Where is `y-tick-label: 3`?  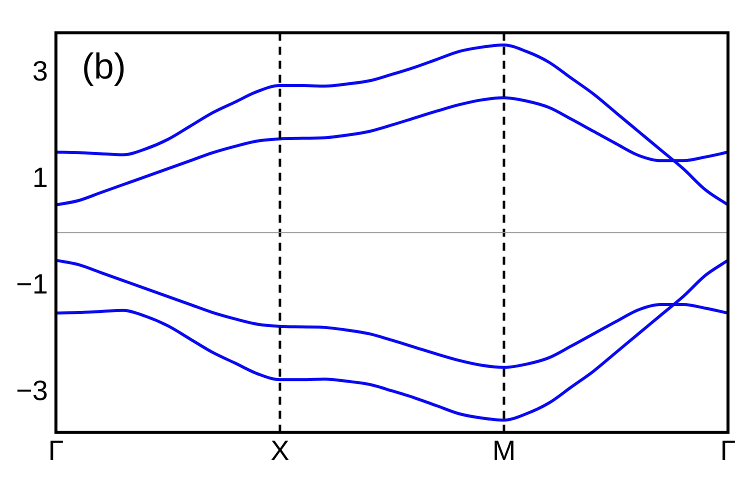
y-tick-label: 3 is located at coordinates (40, 70).